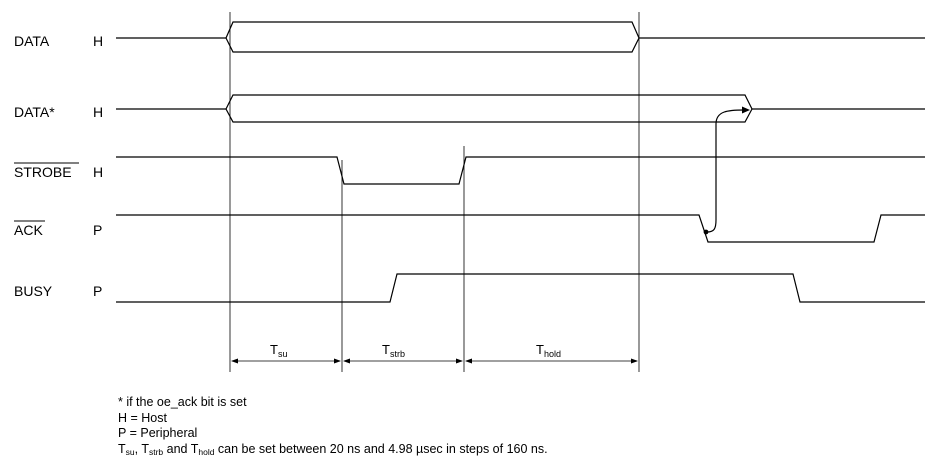 The width and height of the screenshot is (925, 476). Describe the element at coordinates (337, 361) in the screenshot. I see `tsu-arrow-right` at that location.